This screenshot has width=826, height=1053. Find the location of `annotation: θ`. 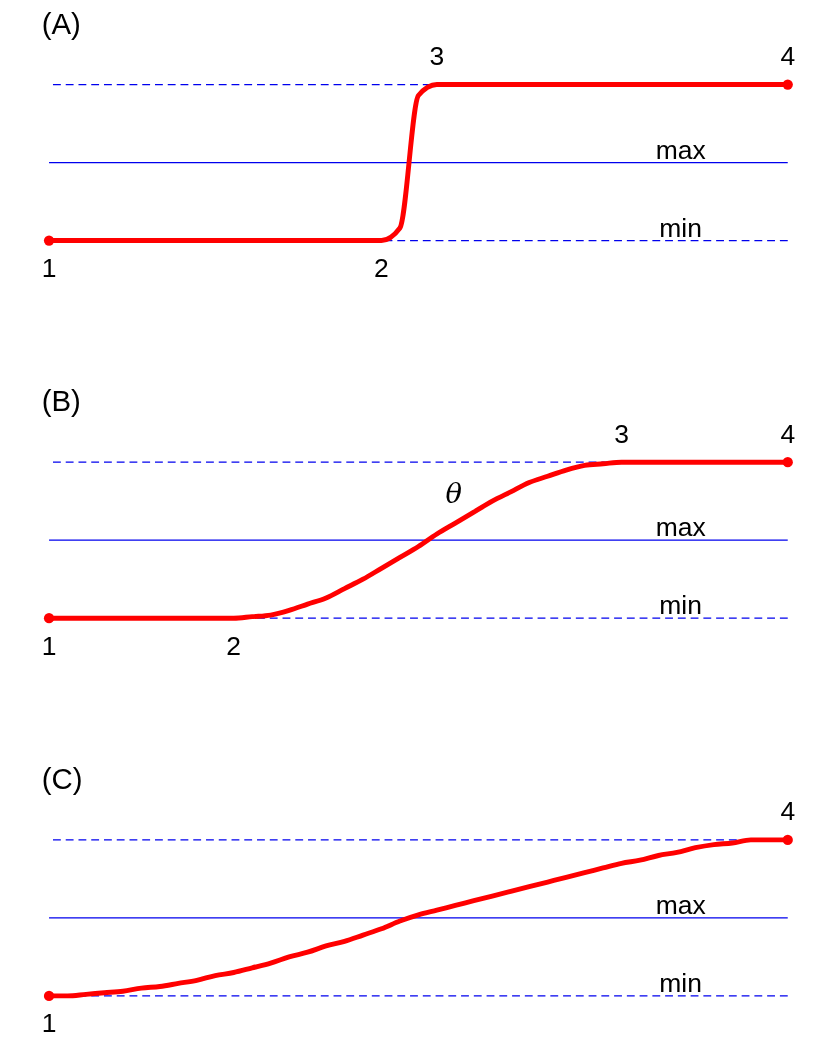

annotation: θ is located at coordinates (454, 493).